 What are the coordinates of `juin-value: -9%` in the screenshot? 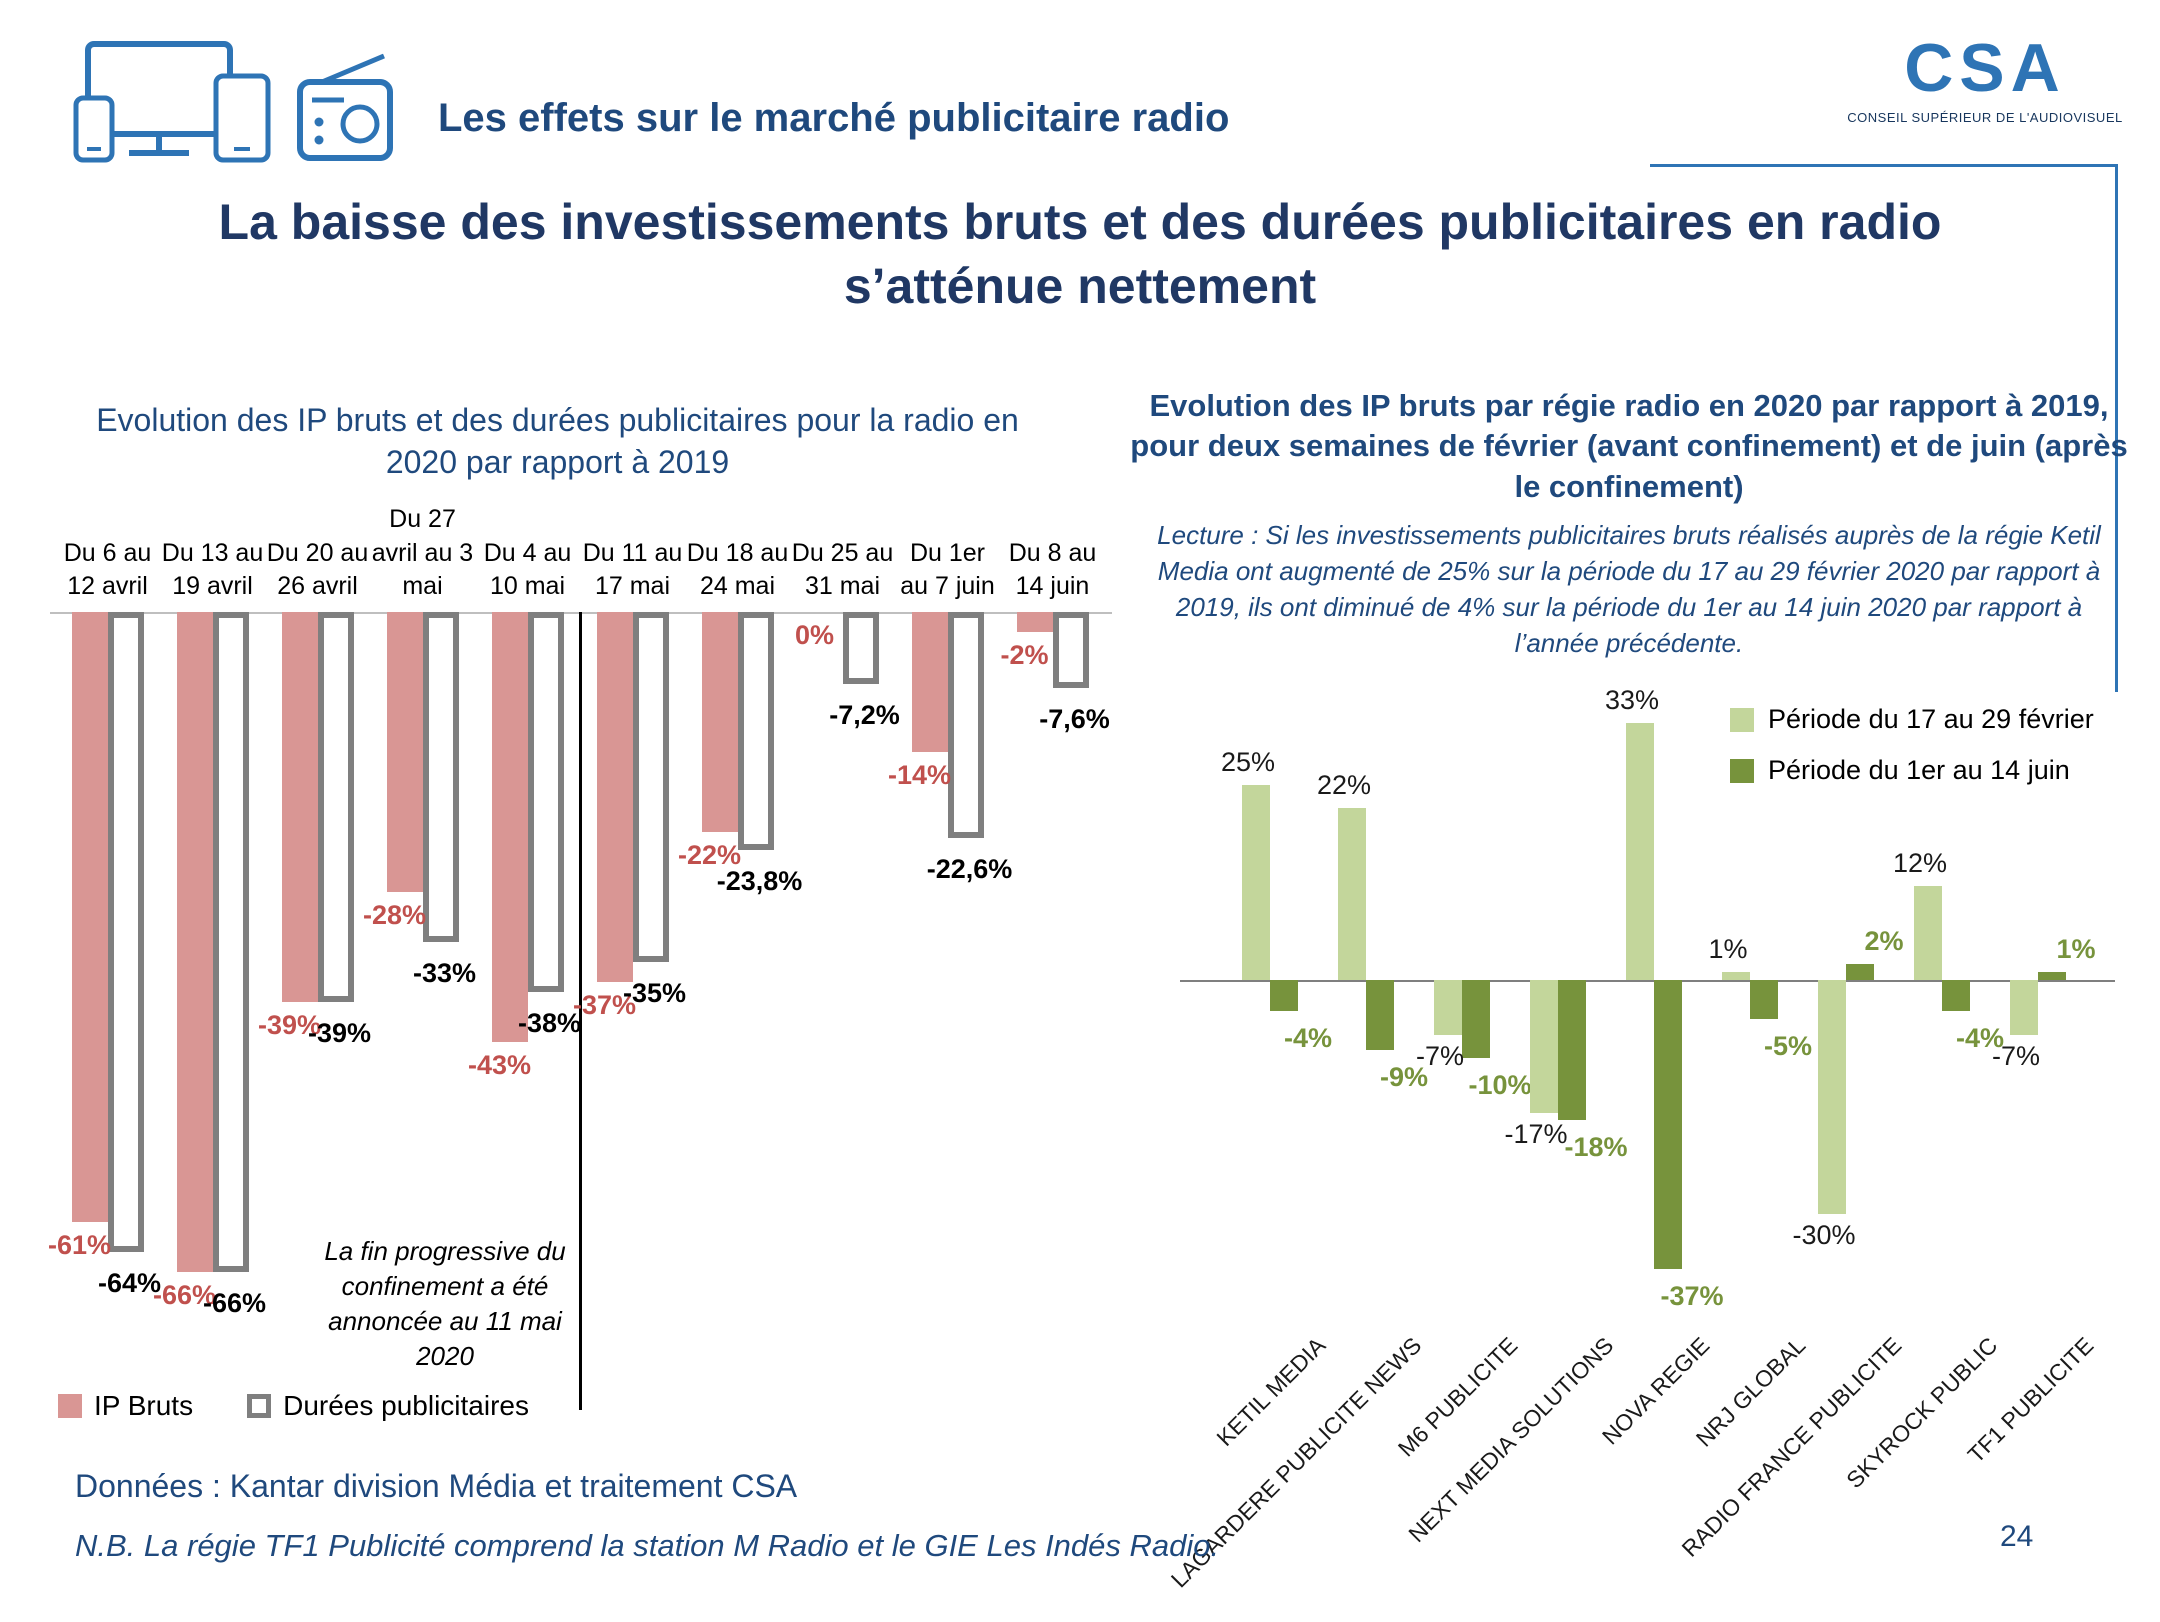 It's located at (1403, 1077).